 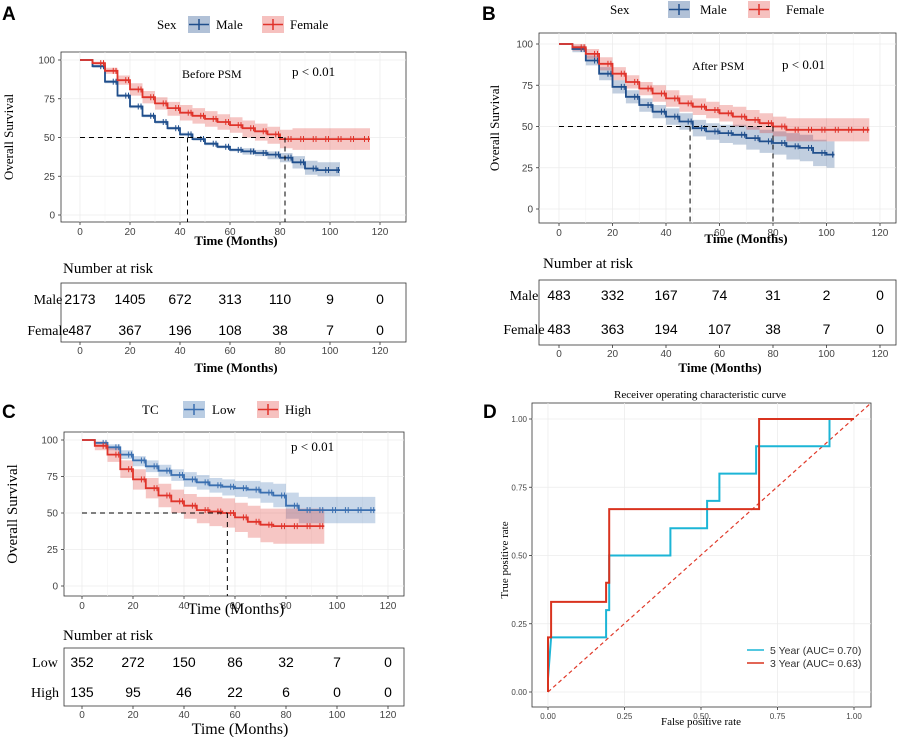 I want to click on roc-diagonal, so click(x=709, y=547).